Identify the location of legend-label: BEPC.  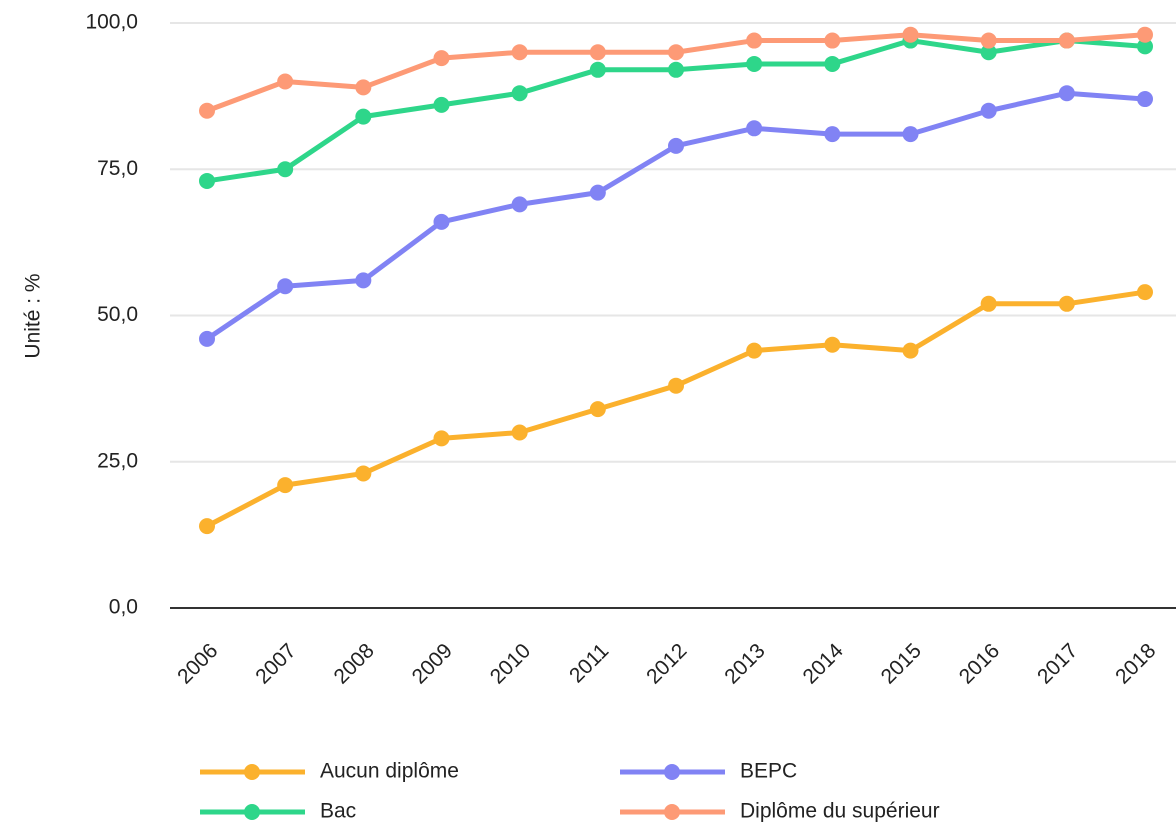
(768, 771).